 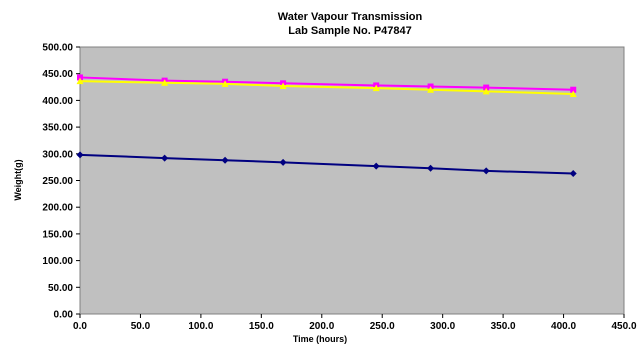 I want to click on x-tick-label: 300.0, so click(x=442, y=326).